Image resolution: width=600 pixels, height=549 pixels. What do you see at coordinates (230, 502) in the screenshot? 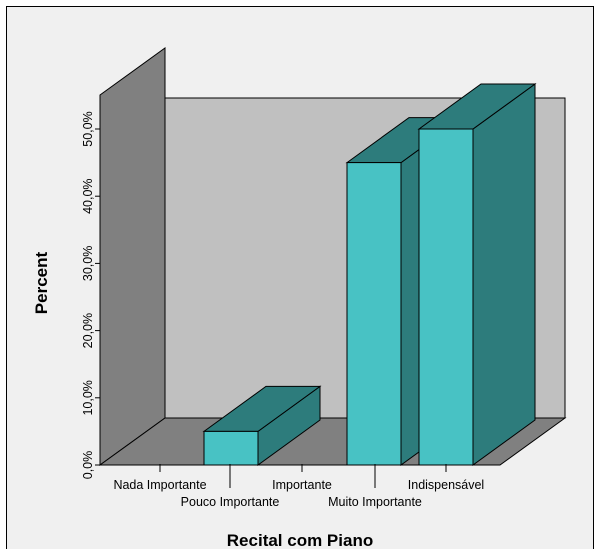
I see `x-category-label: Pouco Importante` at bounding box center [230, 502].